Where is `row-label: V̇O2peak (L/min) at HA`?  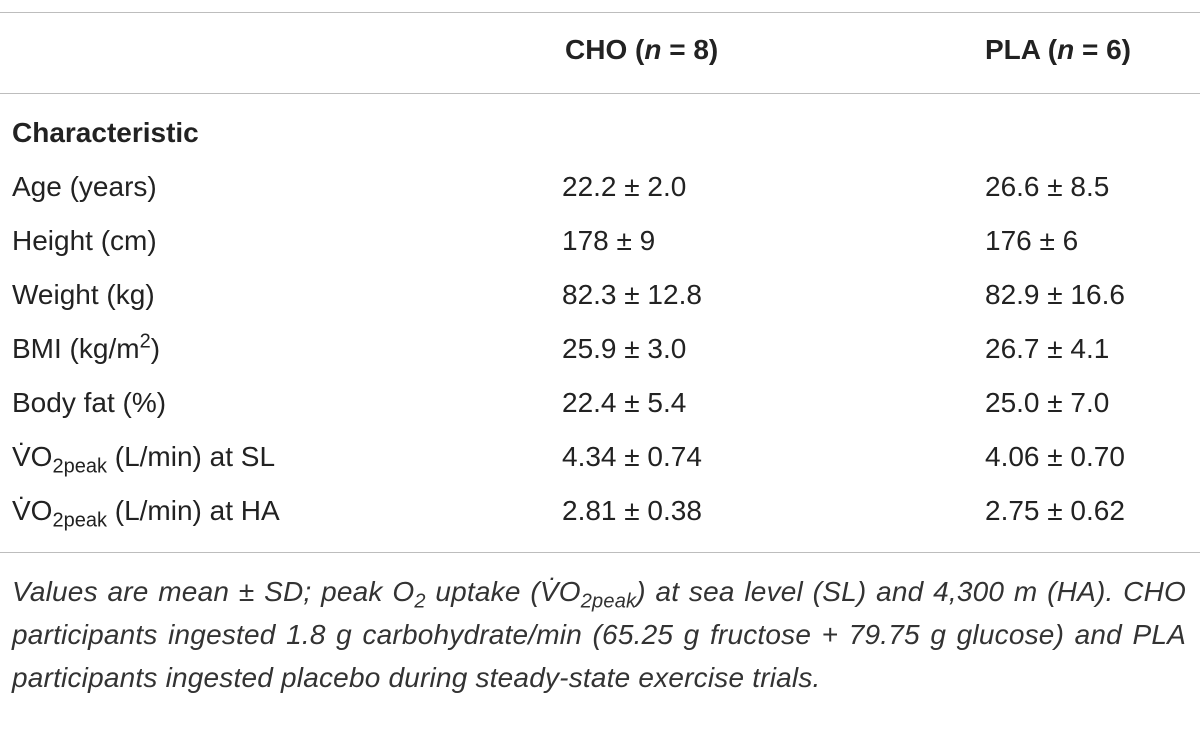 row-label: V̇O2peak (L/min) at HA is located at coordinates (146, 512).